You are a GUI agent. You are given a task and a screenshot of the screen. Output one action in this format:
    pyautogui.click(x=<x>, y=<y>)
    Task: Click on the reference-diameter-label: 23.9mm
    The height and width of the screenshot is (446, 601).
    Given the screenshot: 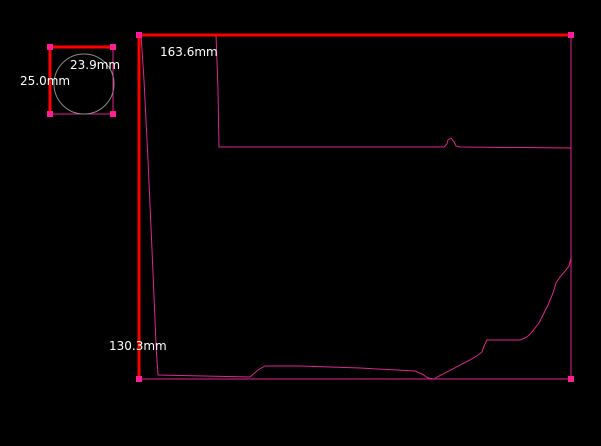 What is the action you would take?
    pyautogui.click(x=95, y=65)
    